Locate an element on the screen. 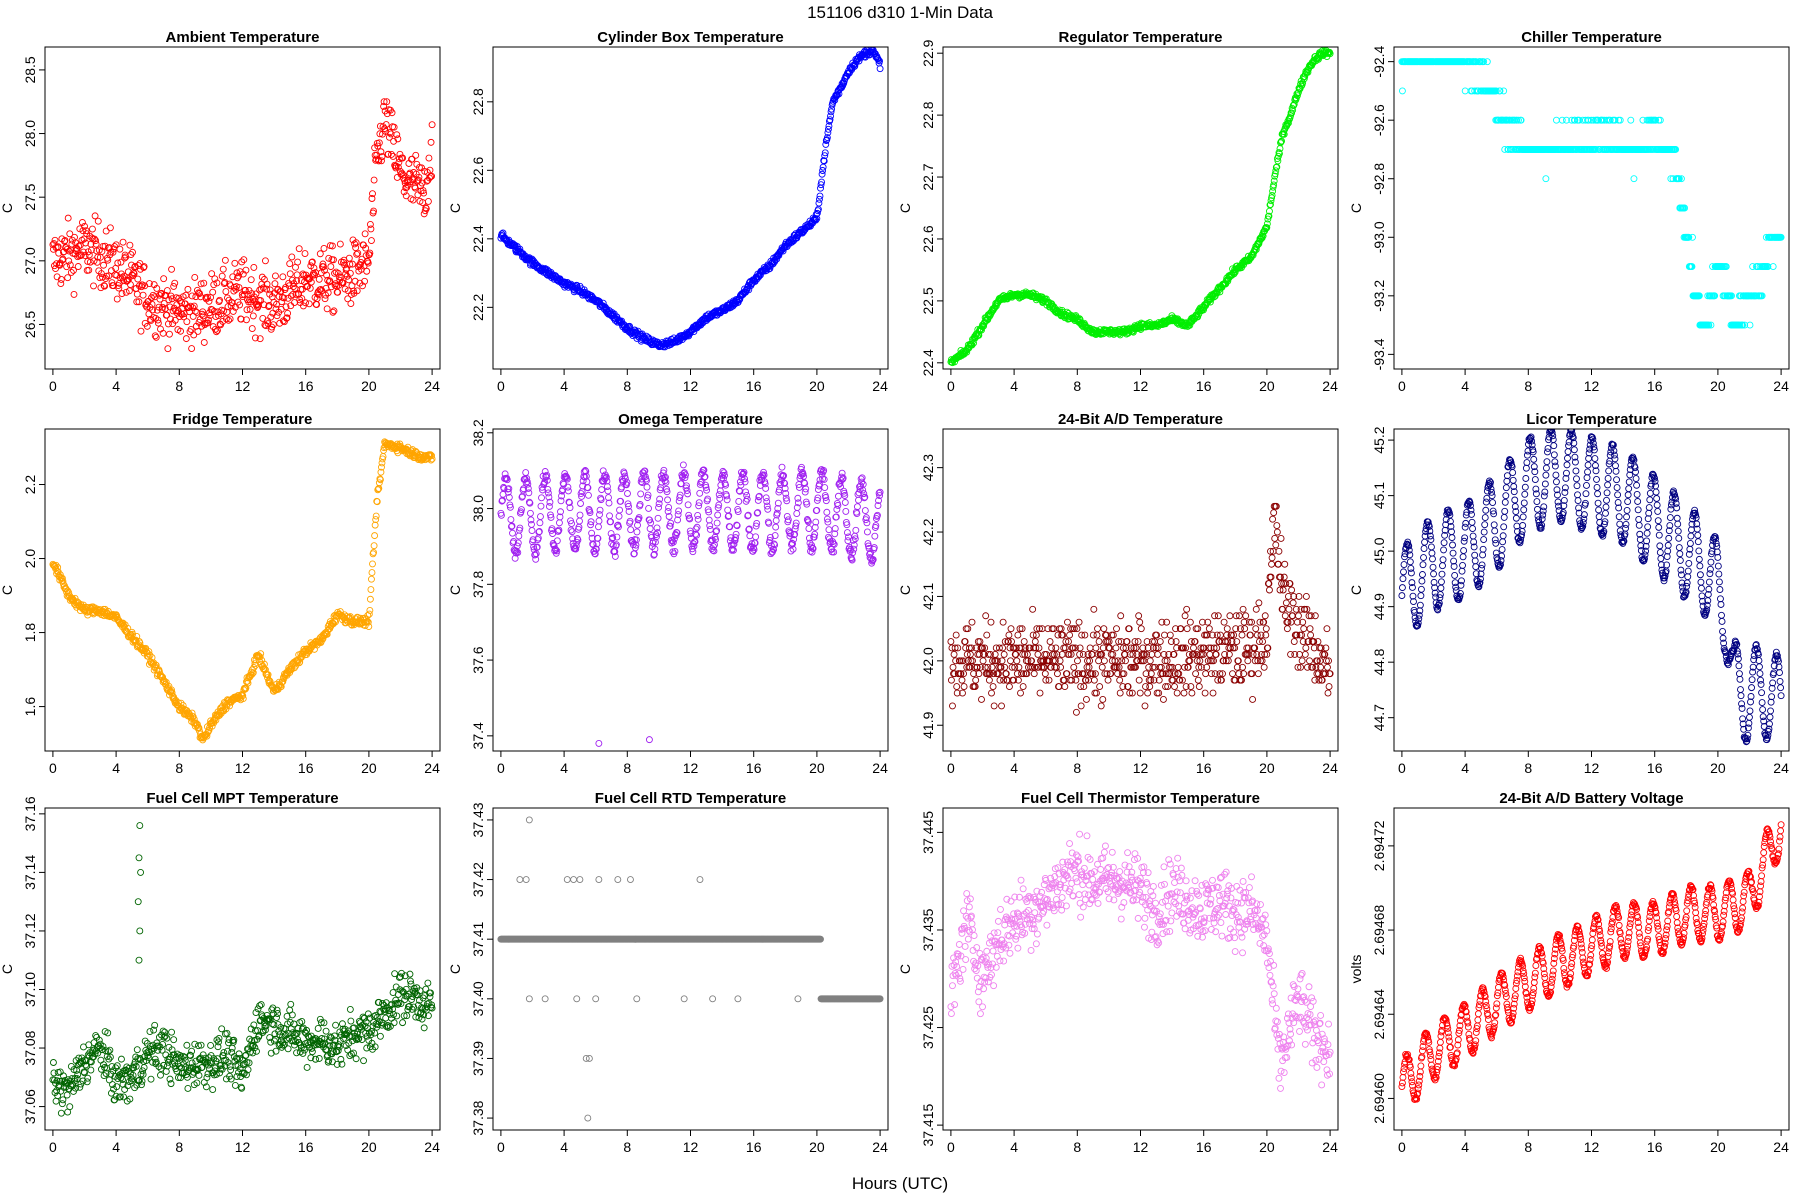 The image size is (1800, 1200). data-series is located at coordinates (1140, 609).